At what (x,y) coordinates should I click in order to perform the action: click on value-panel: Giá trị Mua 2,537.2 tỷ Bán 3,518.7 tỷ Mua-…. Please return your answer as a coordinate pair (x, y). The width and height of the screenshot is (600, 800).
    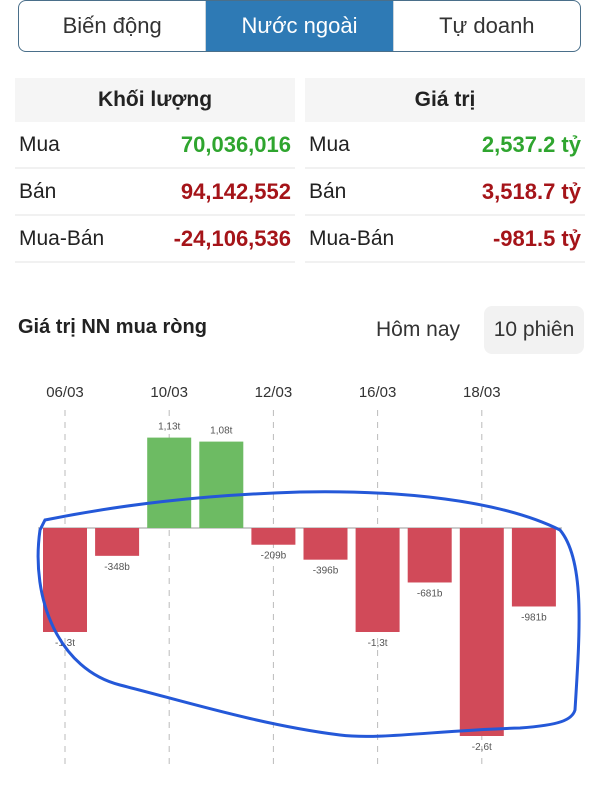
    Looking at the image, I should click on (445, 170).